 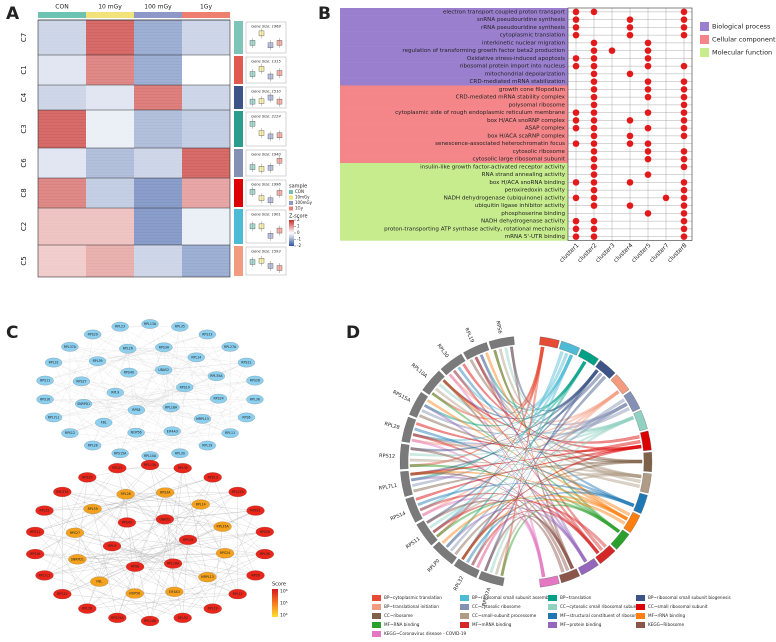 What do you see at coordinates (127, 522) in the screenshot?
I see `node-label: RPS4X` at bounding box center [127, 522].